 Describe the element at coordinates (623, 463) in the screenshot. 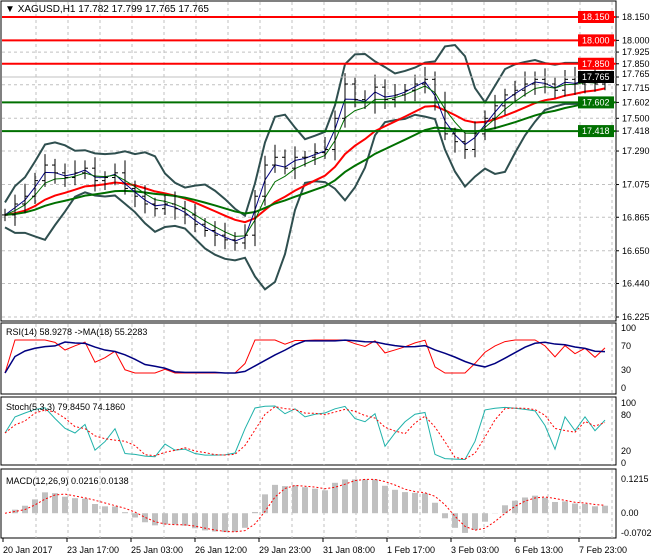

I see `stoch-tick-label: 0` at that location.